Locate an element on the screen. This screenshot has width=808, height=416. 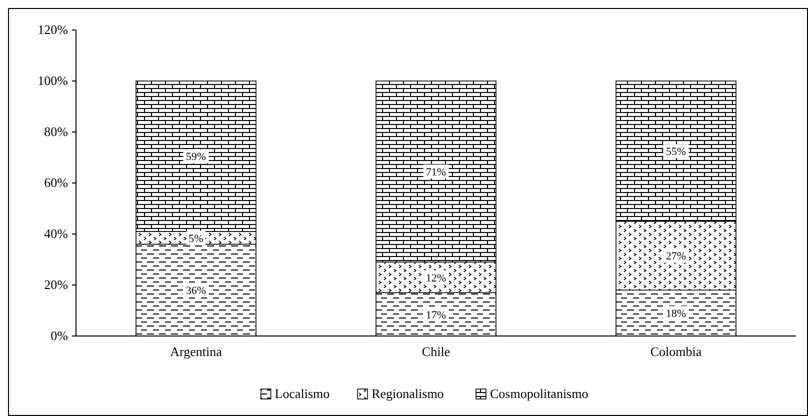
y-tick-label: 80% is located at coordinates (56, 131).